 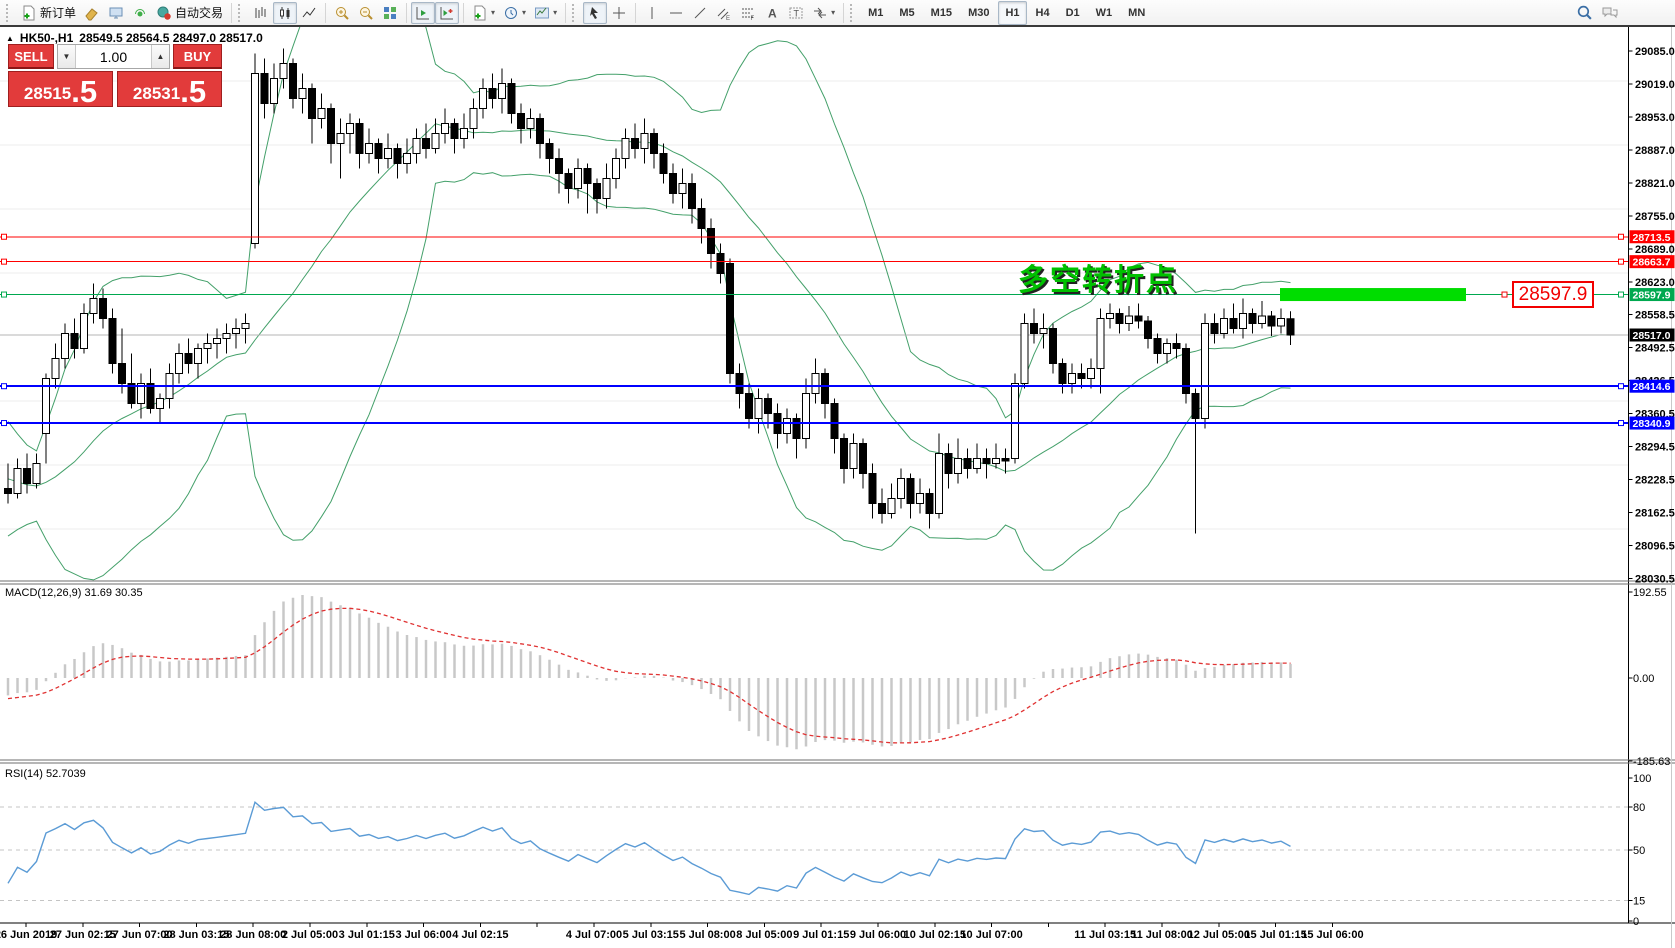 I want to click on time-axis-label: 9 Jul 06:00, so click(x=878, y=935).